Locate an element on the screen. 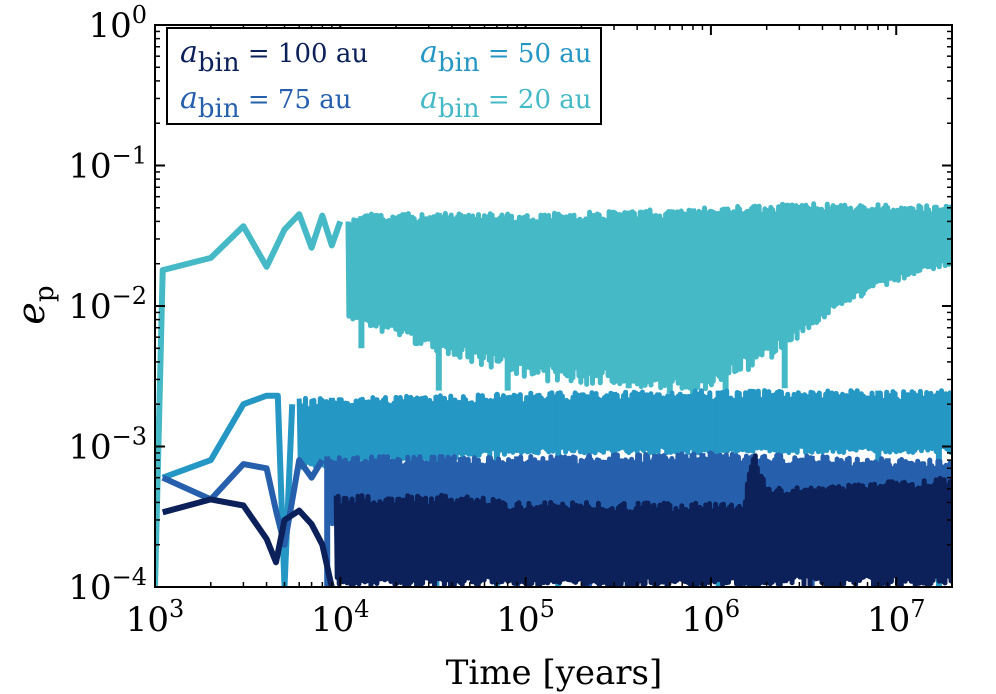 The width and height of the screenshot is (996, 694). series-4-start-line is located at coordinates (248, 541).